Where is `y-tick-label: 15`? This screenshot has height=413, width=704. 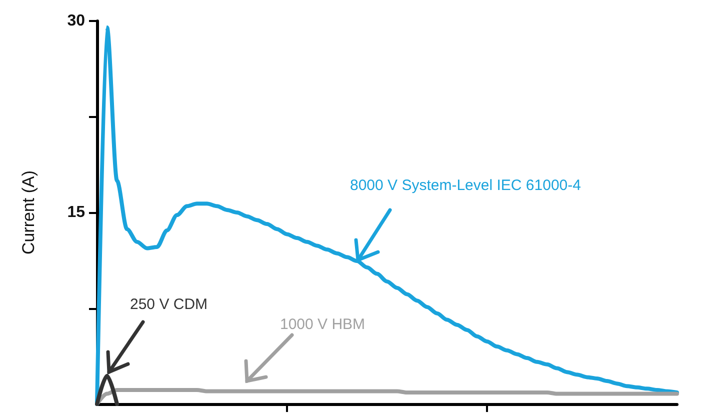
y-tick-label: 15 is located at coordinates (76, 212).